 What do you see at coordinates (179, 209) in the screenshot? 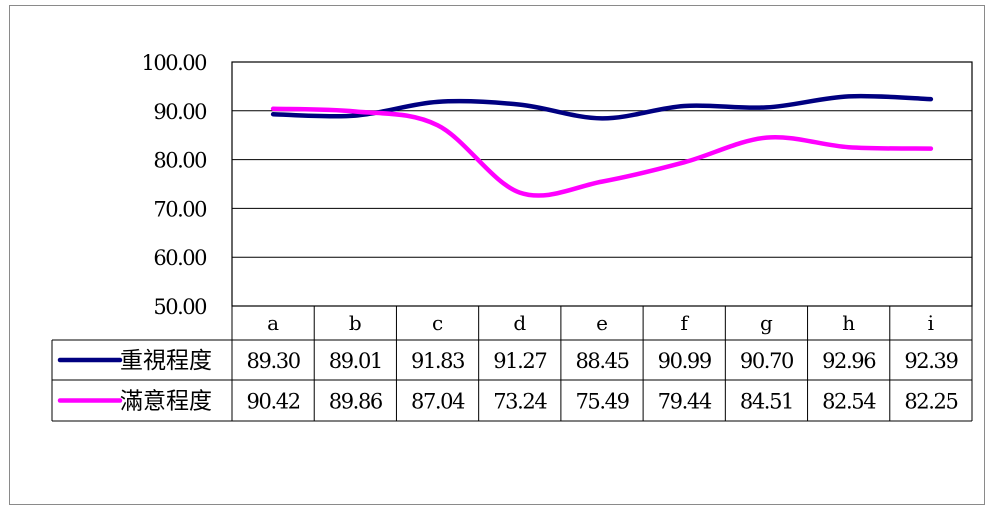
I see `y-tick-label: 70.00` at bounding box center [179, 209].